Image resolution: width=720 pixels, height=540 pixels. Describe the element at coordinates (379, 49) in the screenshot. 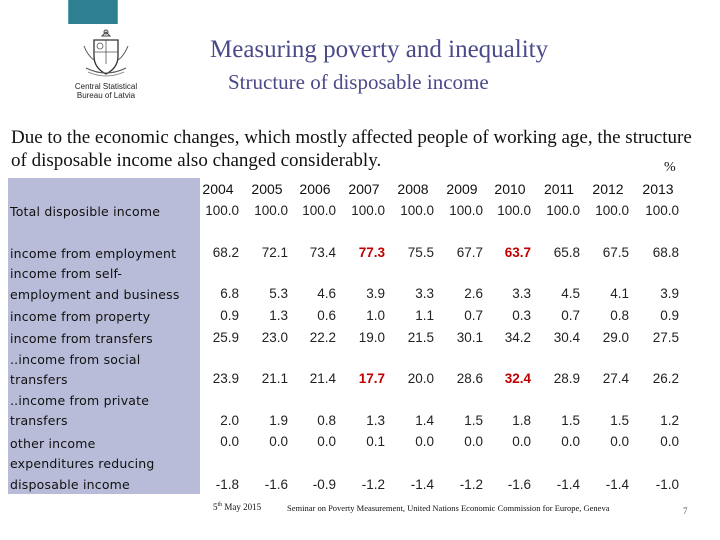

I see `page-title: Measuring poverty and inequality` at that location.